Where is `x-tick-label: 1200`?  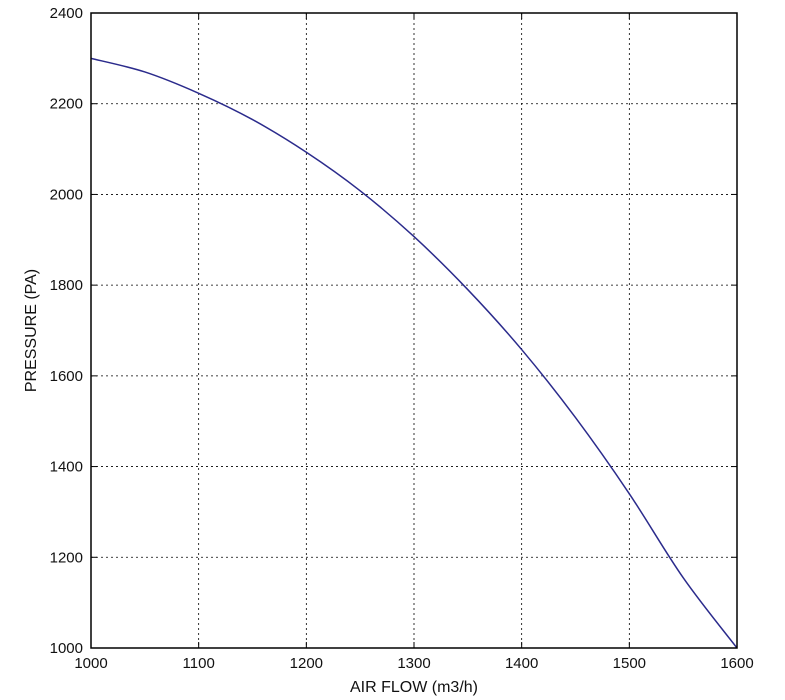
x-tick-label: 1200 is located at coordinates (306, 663).